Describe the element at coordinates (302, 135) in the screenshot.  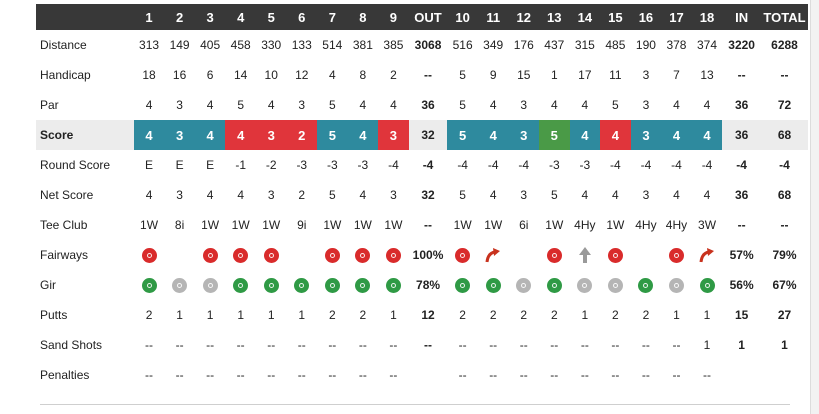
I see `score-cell-6: 2` at that location.